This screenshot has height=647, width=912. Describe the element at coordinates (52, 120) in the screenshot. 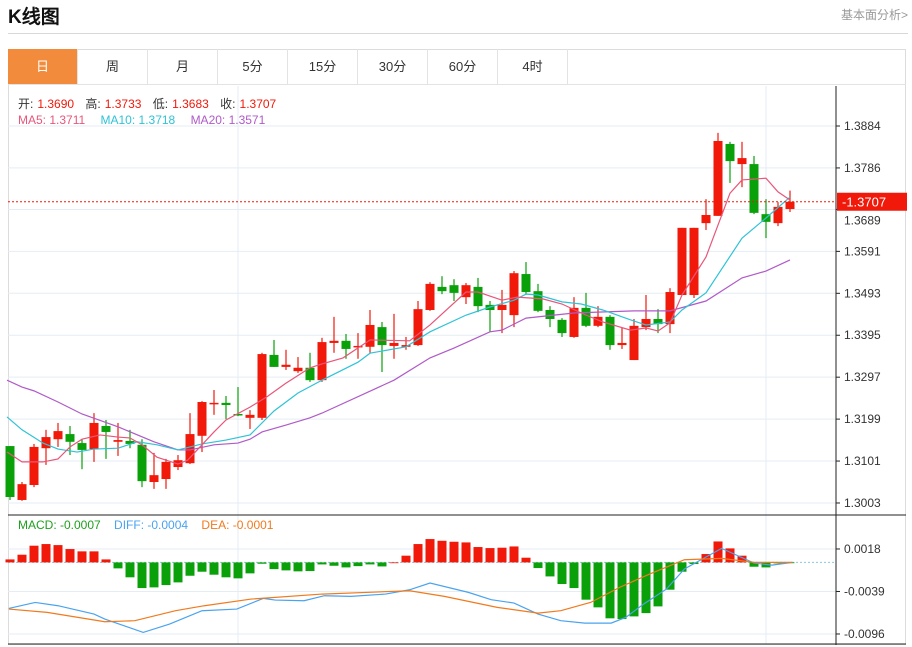

I see `ma5-value: MA5: 1.3711` at that location.